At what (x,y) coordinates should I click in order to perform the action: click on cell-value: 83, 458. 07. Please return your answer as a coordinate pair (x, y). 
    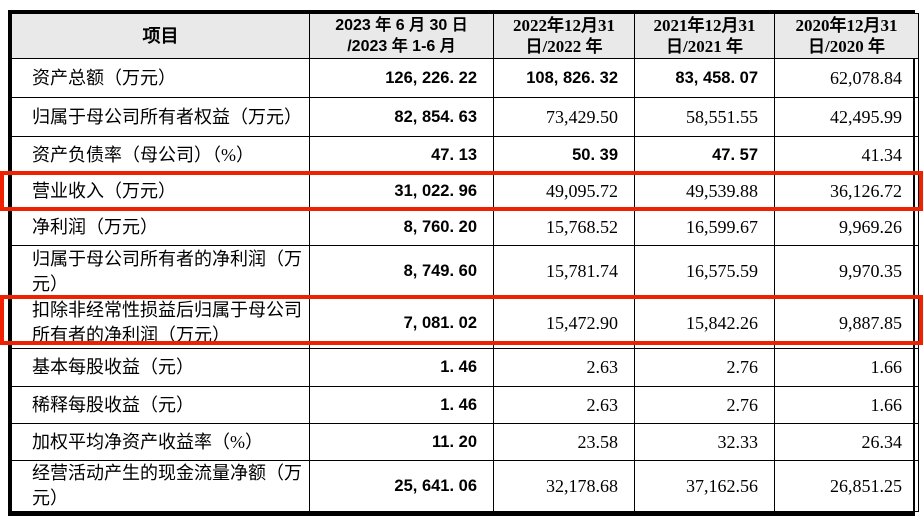
    Looking at the image, I should click on (704, 78).